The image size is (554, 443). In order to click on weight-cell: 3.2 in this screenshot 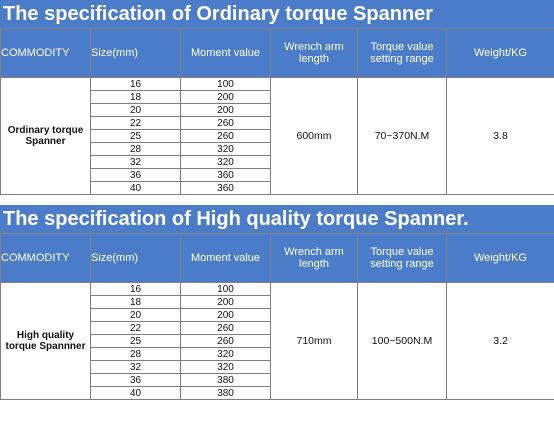, I will do `click(500, 341)`.